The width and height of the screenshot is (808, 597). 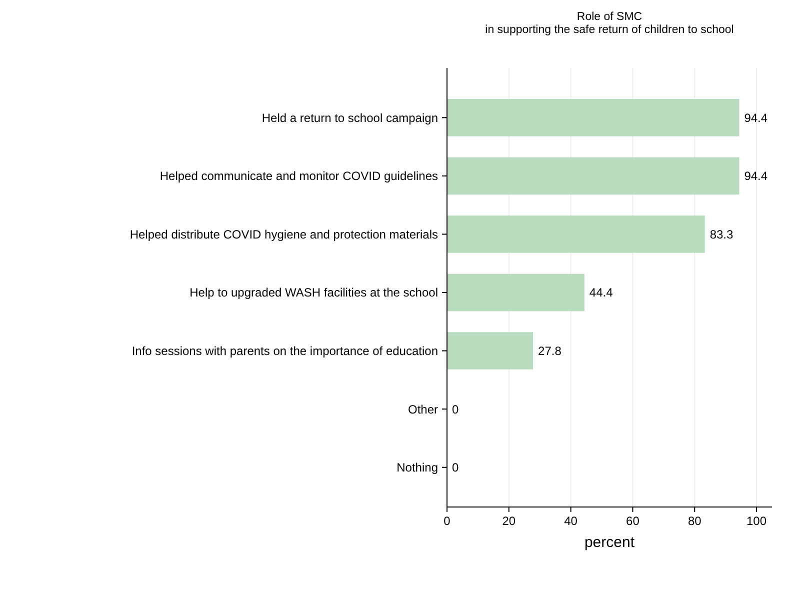 I want to click on data-label: 83.3, so click(x=722, y=234).